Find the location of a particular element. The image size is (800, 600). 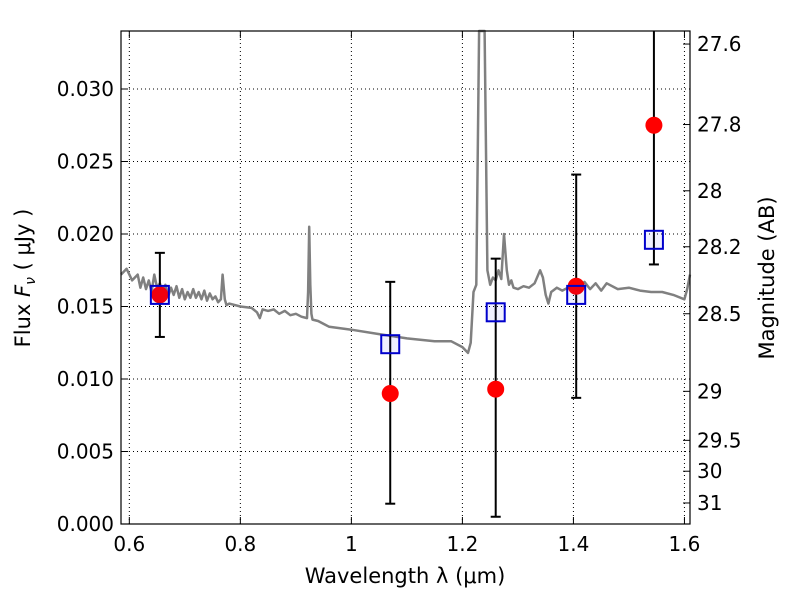

y-tick-label: 0.020 is located at coordinates (85, 234).